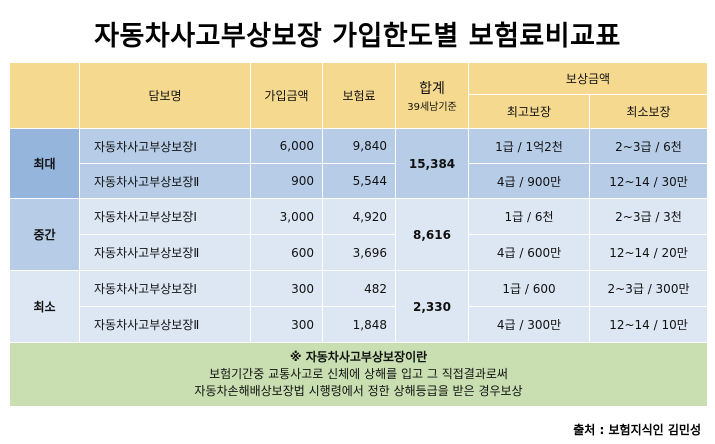 The height and width of the screenshot is (444, 715). Describe the element at coordinates (358, 391) in the screenshot. I see `note-line-2: 자동차손해배상보장법 시행령에서 정한 상해등급을 받은 경우보상` at that location.